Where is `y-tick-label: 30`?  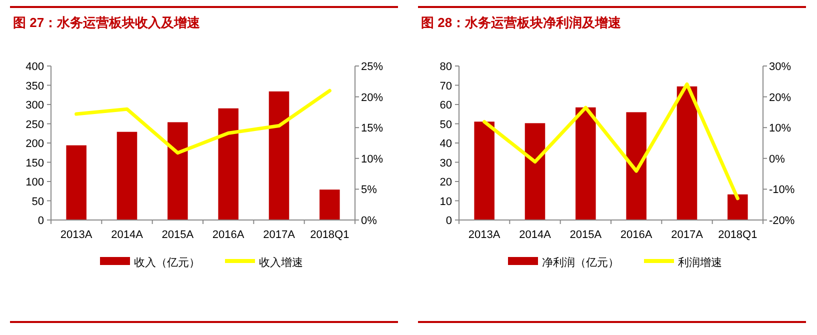 y-tick-label: 30 is located at coordinates (446, 163).